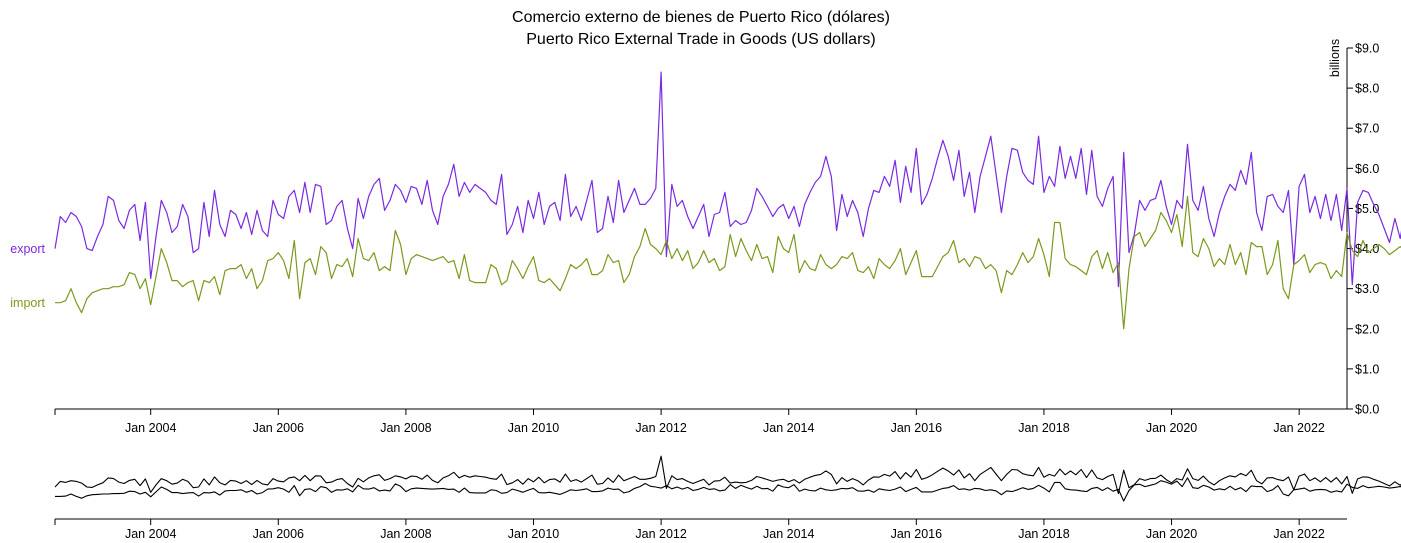 Image resolution: width=1401 pixels, height=543 pixels. Describe the element at coordinates (1298, 534) in the screenshot. I see `overview-x-tick-label: Jan 2022` at that location.